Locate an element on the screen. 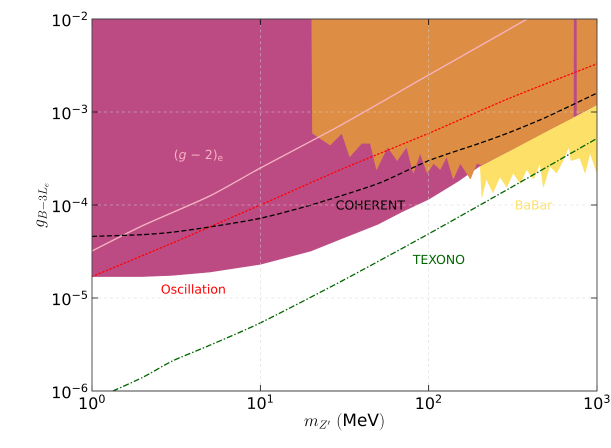  series-label: (g − 2)$_{e}$ is located at coordinates (198, 156).